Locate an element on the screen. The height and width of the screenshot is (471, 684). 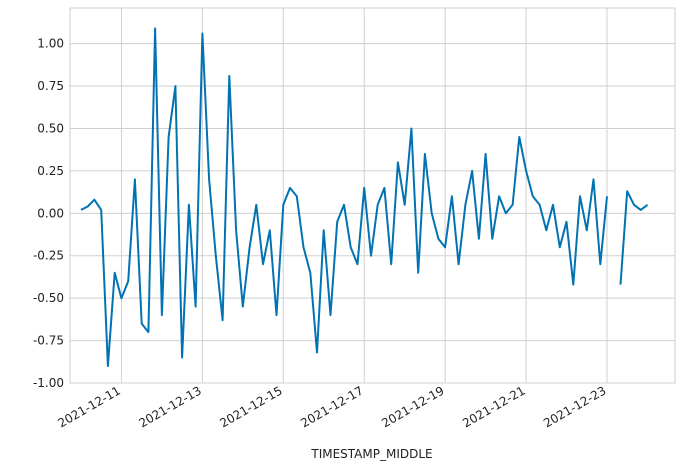
y-tick-label: -0.50 is located at coordinates (48, 298).